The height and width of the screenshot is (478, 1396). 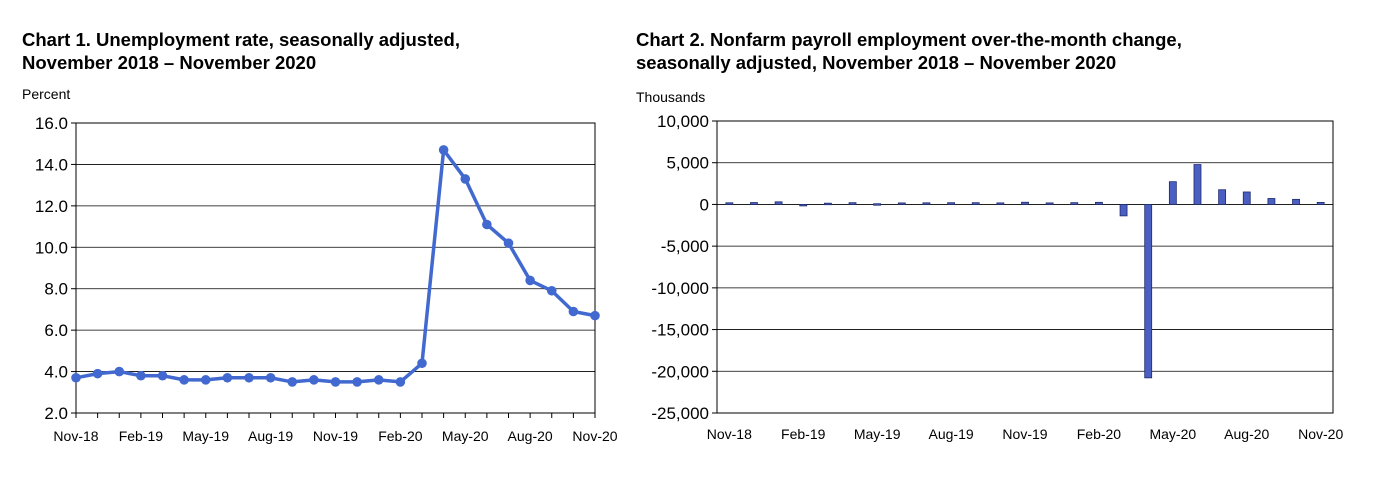 I want to click on chart2-xtick-label: Feb-20, so click(x=1099, y=434).